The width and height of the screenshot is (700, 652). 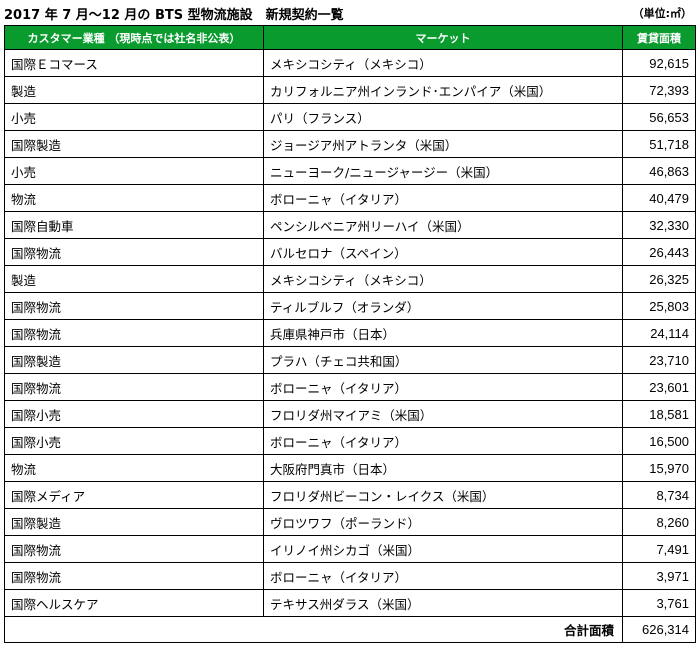 What do you see at coordinates (443, 495) in the screenshot?
I see `cell-market: フロリダ州ビーコン・レイクス（米国）` at bounding box center [443, 495].